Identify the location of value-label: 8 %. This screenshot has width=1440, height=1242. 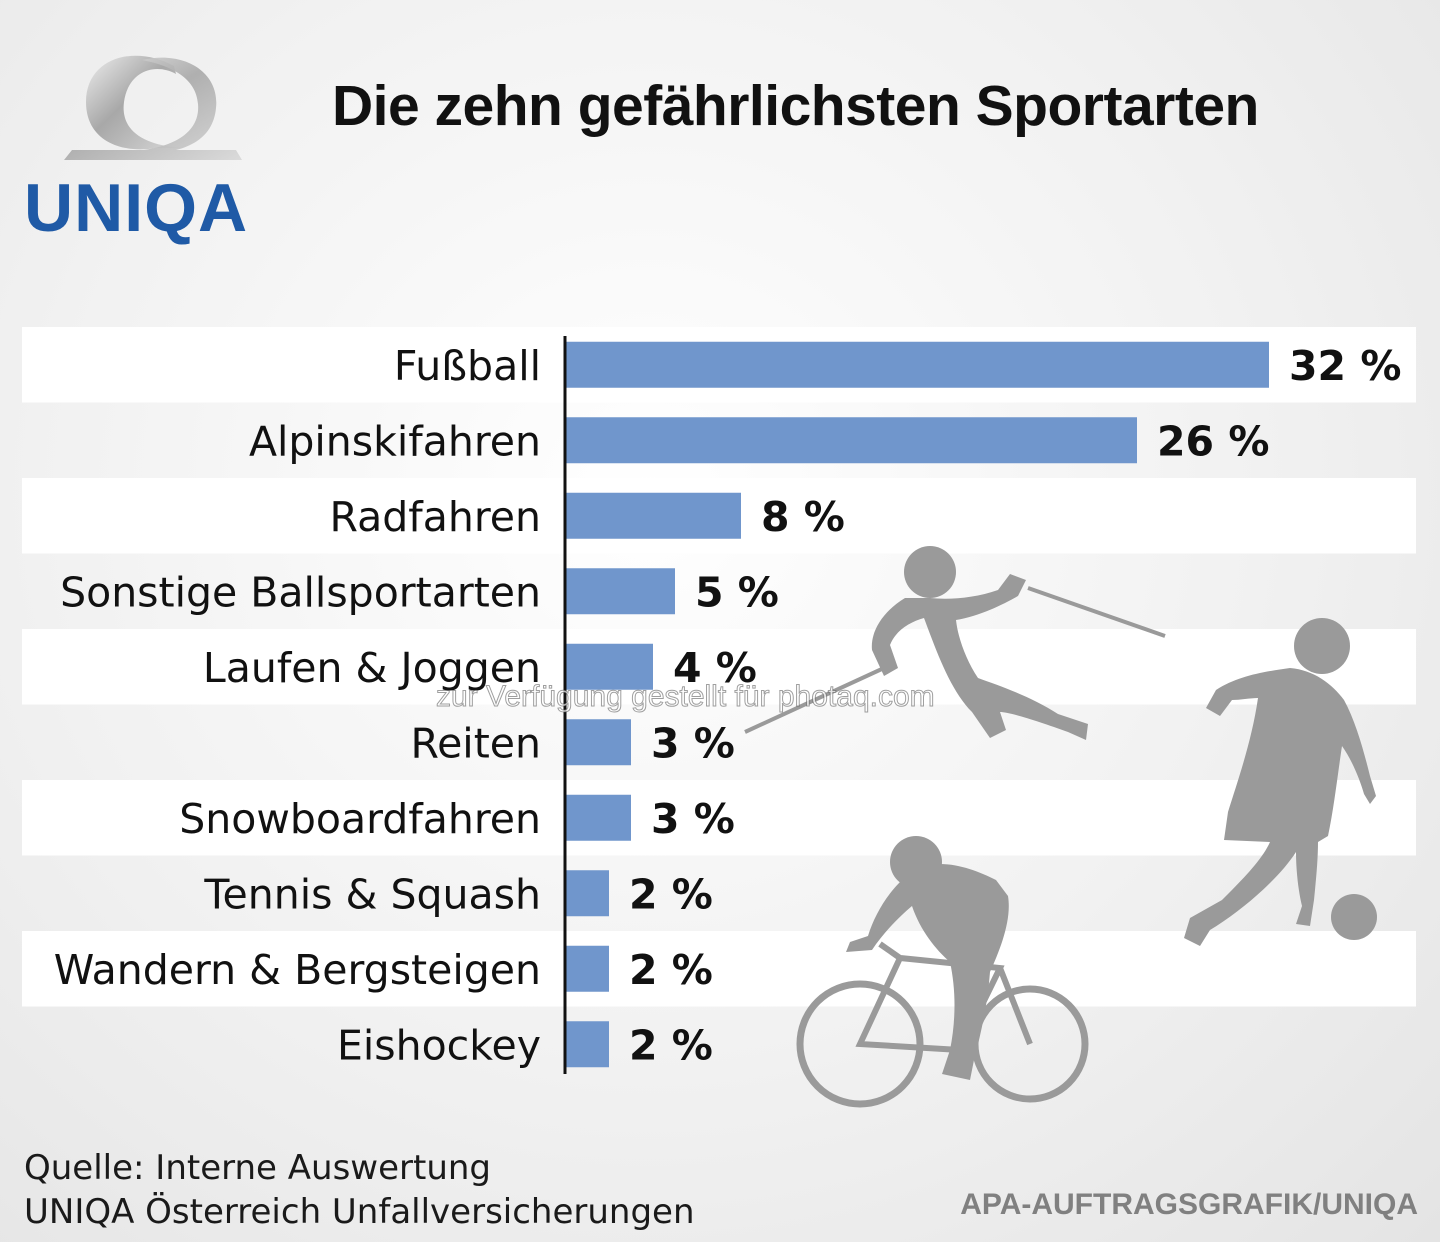
(803, 517).